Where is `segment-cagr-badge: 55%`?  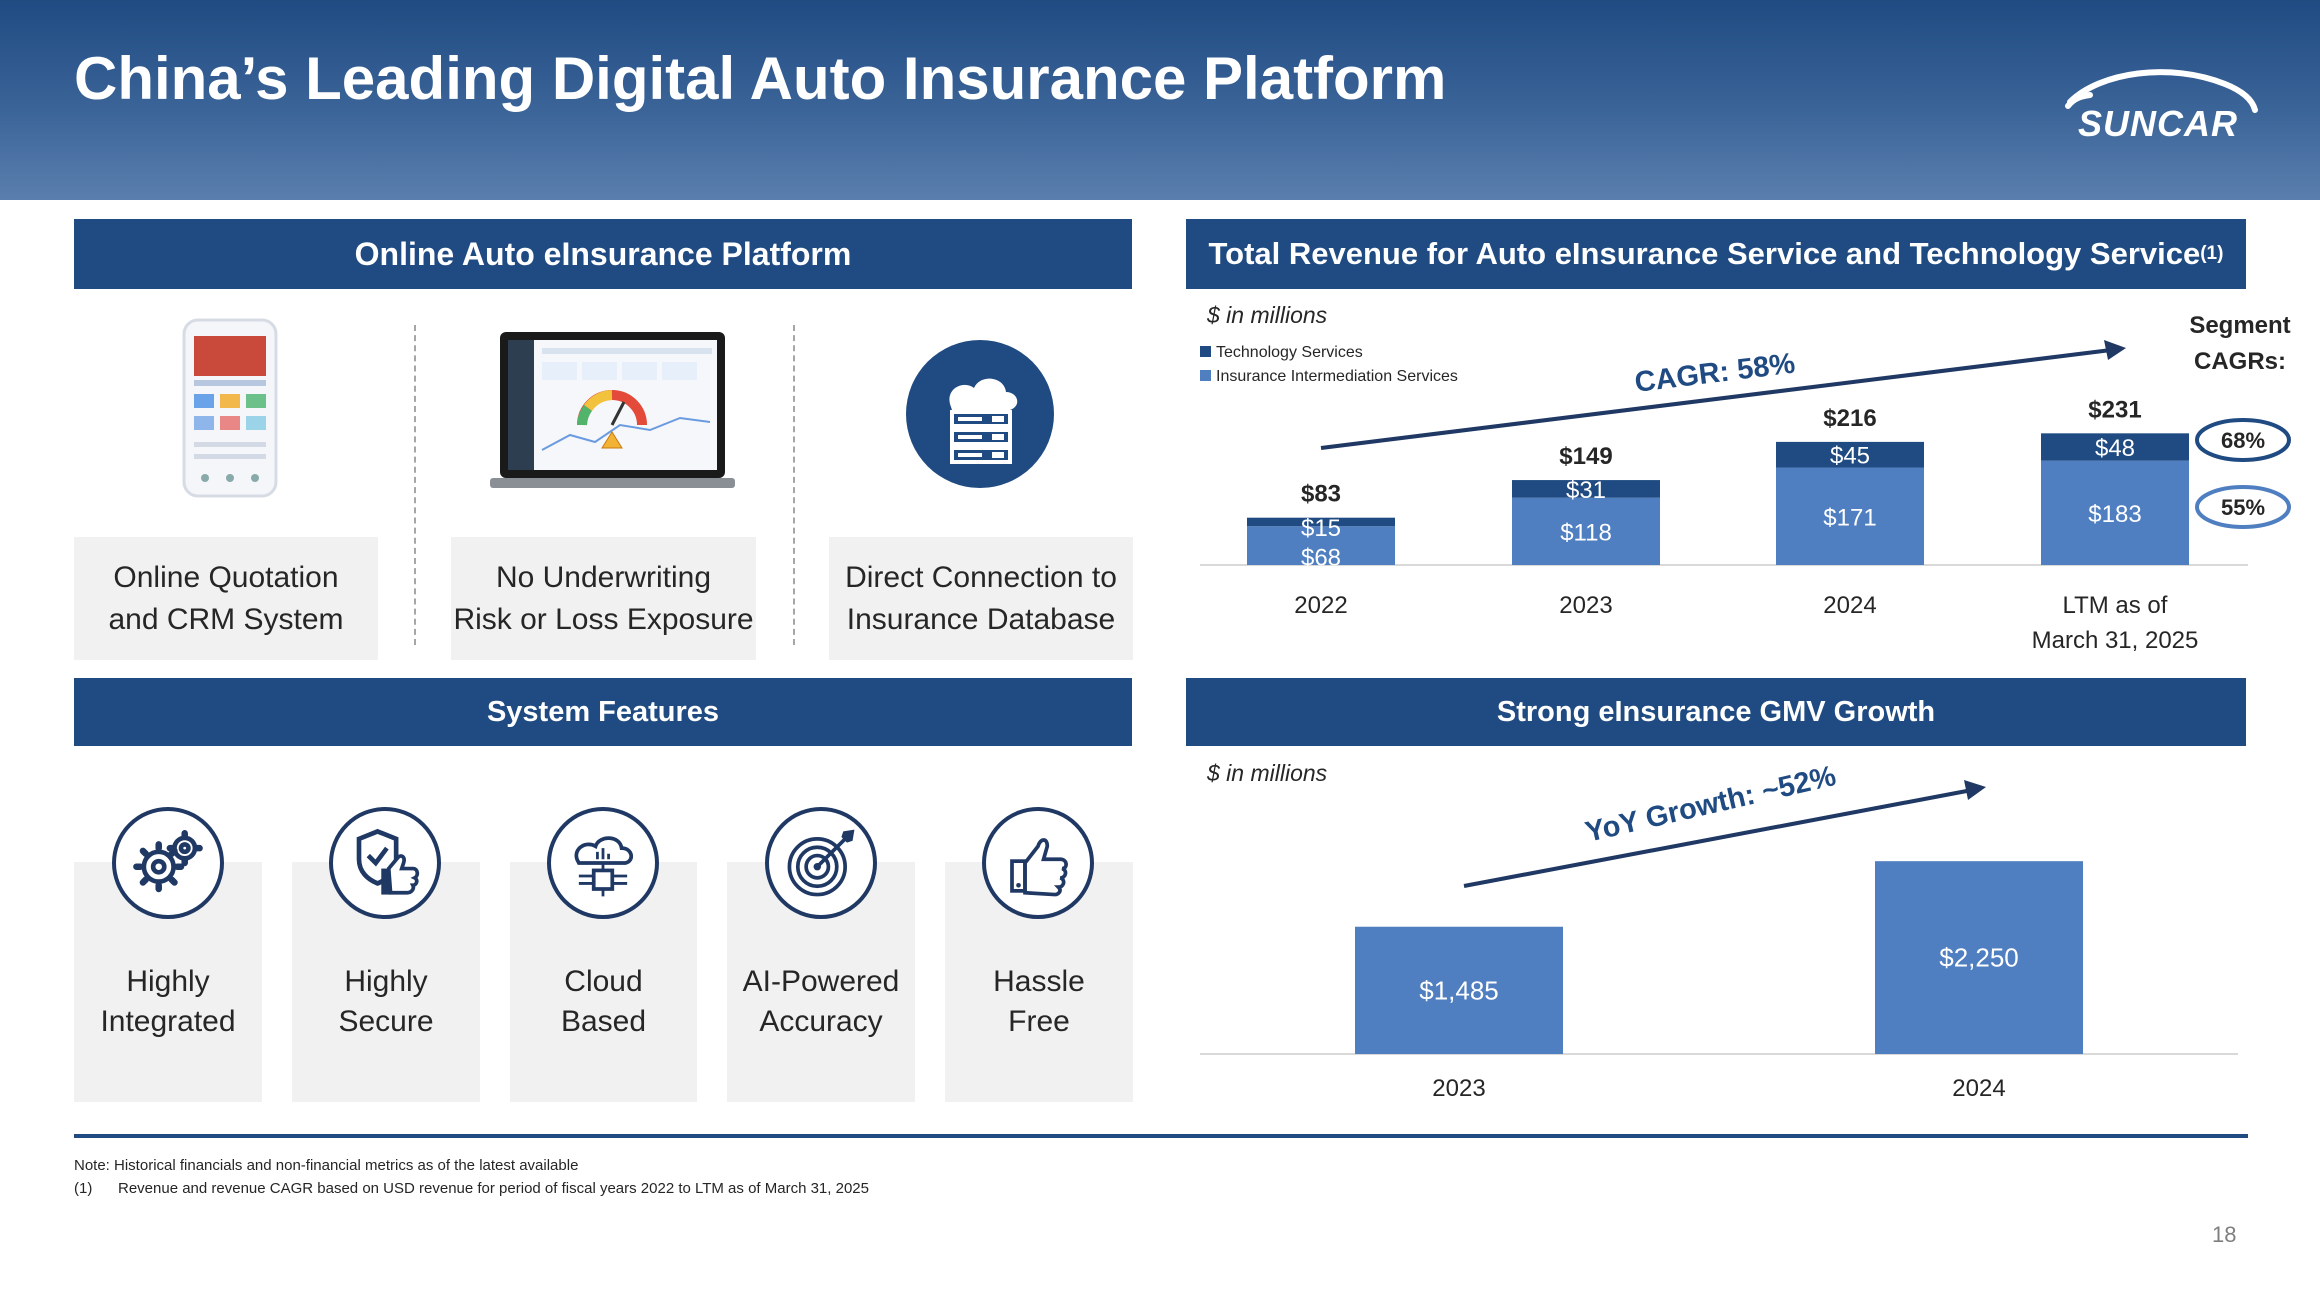 segment-cagr-badge: 55% is located at coordinates (2243, 507).